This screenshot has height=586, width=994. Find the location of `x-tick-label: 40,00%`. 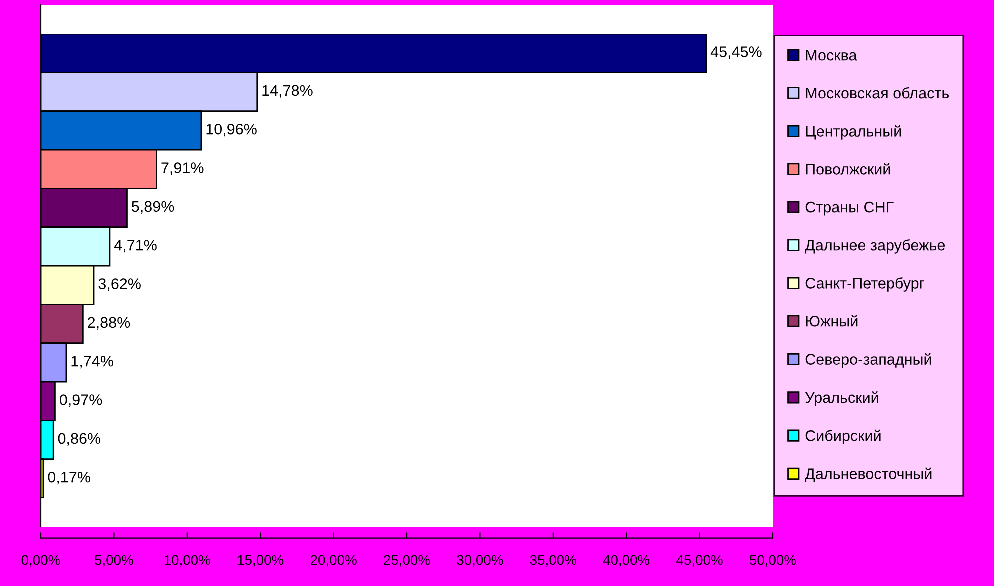

x-tick-label: 40,00% is located at coordinates (626, 561).